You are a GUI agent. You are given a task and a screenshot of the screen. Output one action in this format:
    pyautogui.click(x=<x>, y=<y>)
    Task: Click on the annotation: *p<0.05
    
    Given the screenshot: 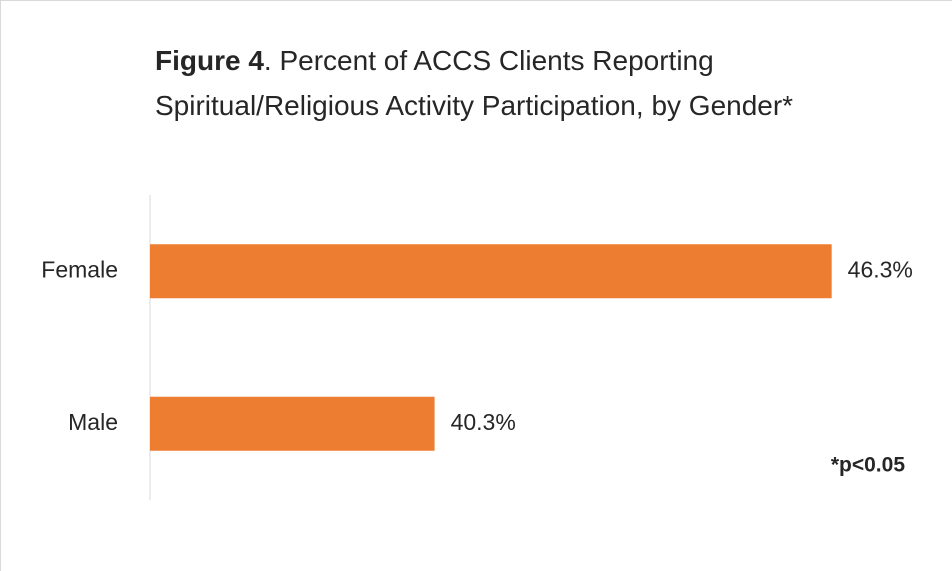 What is the action you would take?
    pyautogui.click(x=868, y=465)
    